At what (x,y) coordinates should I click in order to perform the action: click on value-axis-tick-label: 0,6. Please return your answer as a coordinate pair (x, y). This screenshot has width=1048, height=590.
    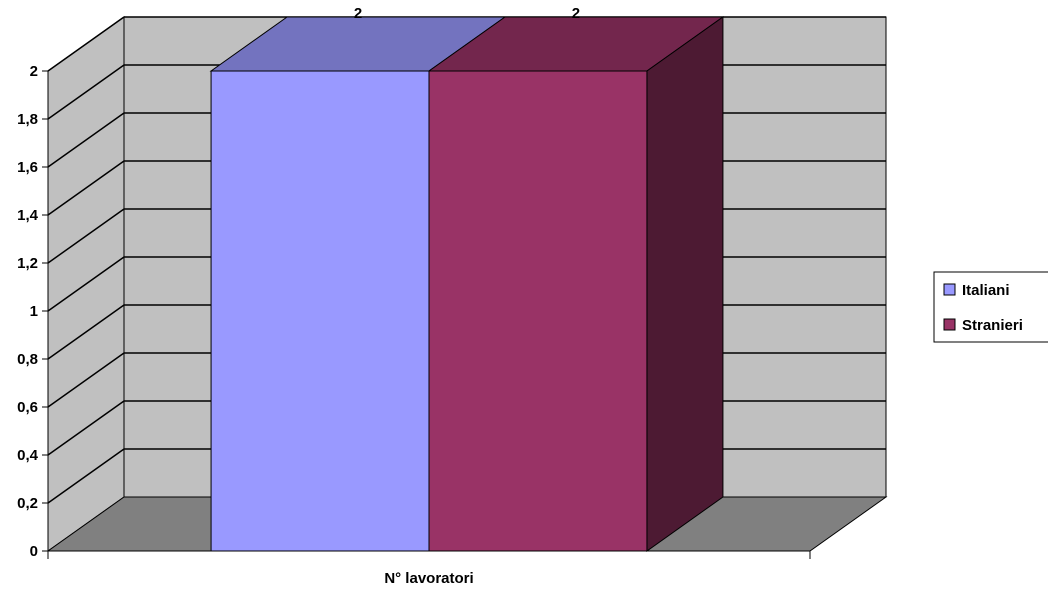
    Looking at the image, I should click on (27, 407).